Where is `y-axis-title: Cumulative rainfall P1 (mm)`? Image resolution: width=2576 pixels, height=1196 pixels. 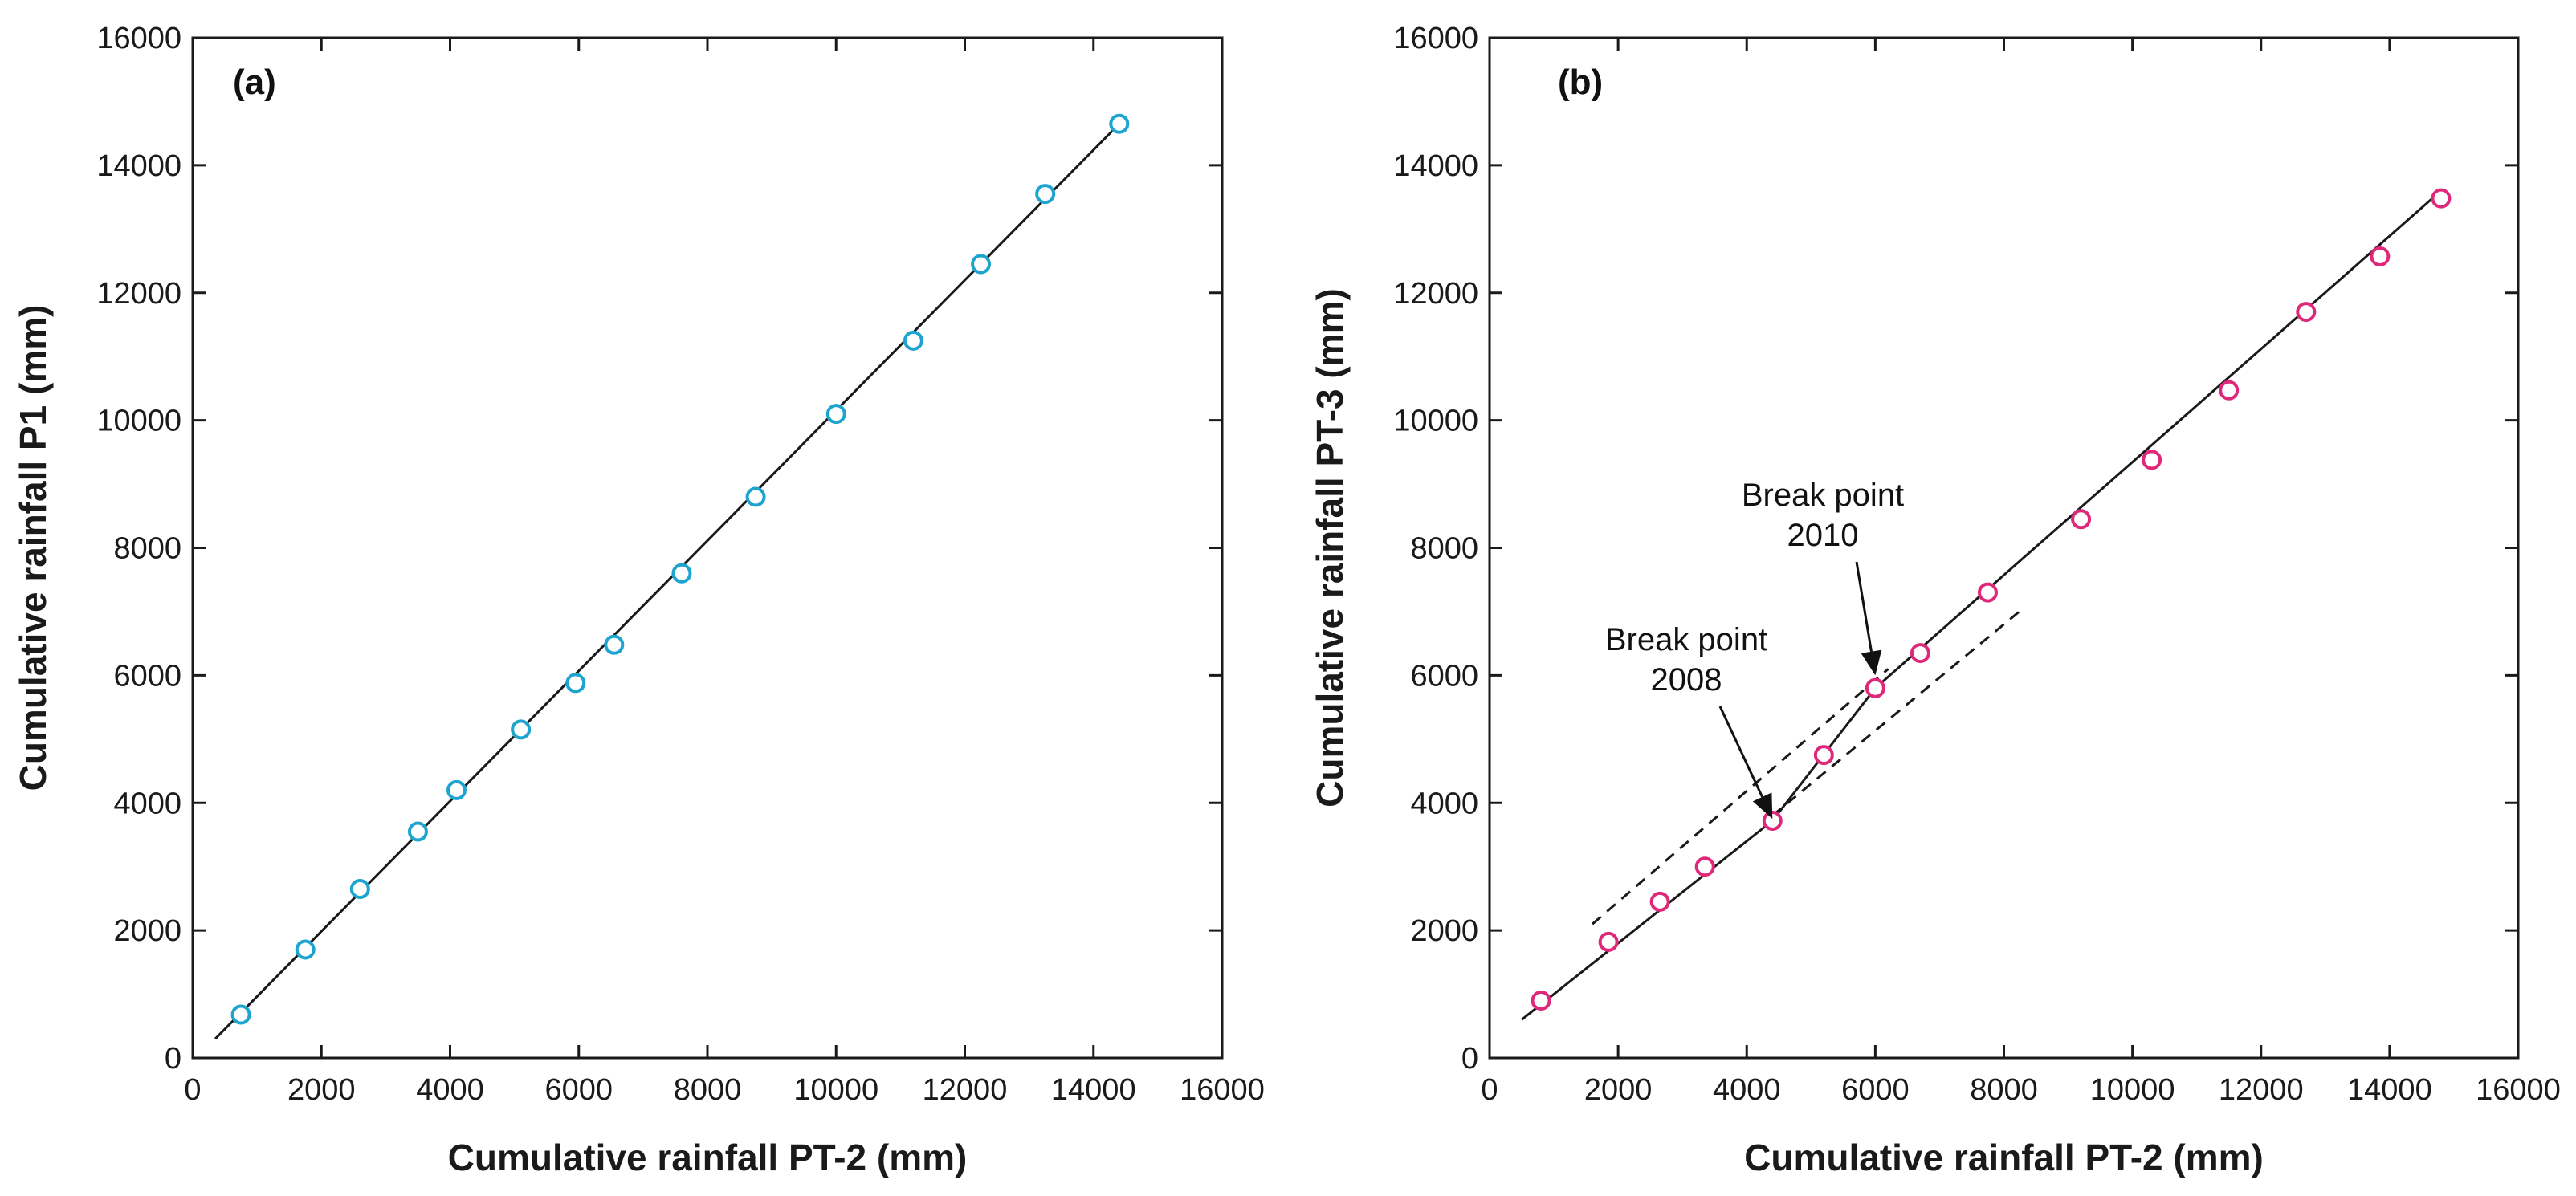
y-axis-title: Cumulative rainfall P1 (mm) is located at coordinates (33, 548).